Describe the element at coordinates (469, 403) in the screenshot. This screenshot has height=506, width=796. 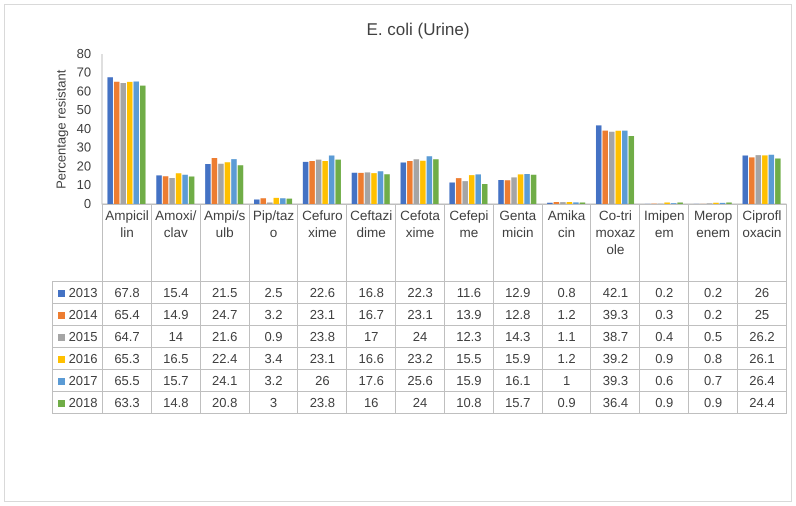
I see `data-label: 10.8` at that location.